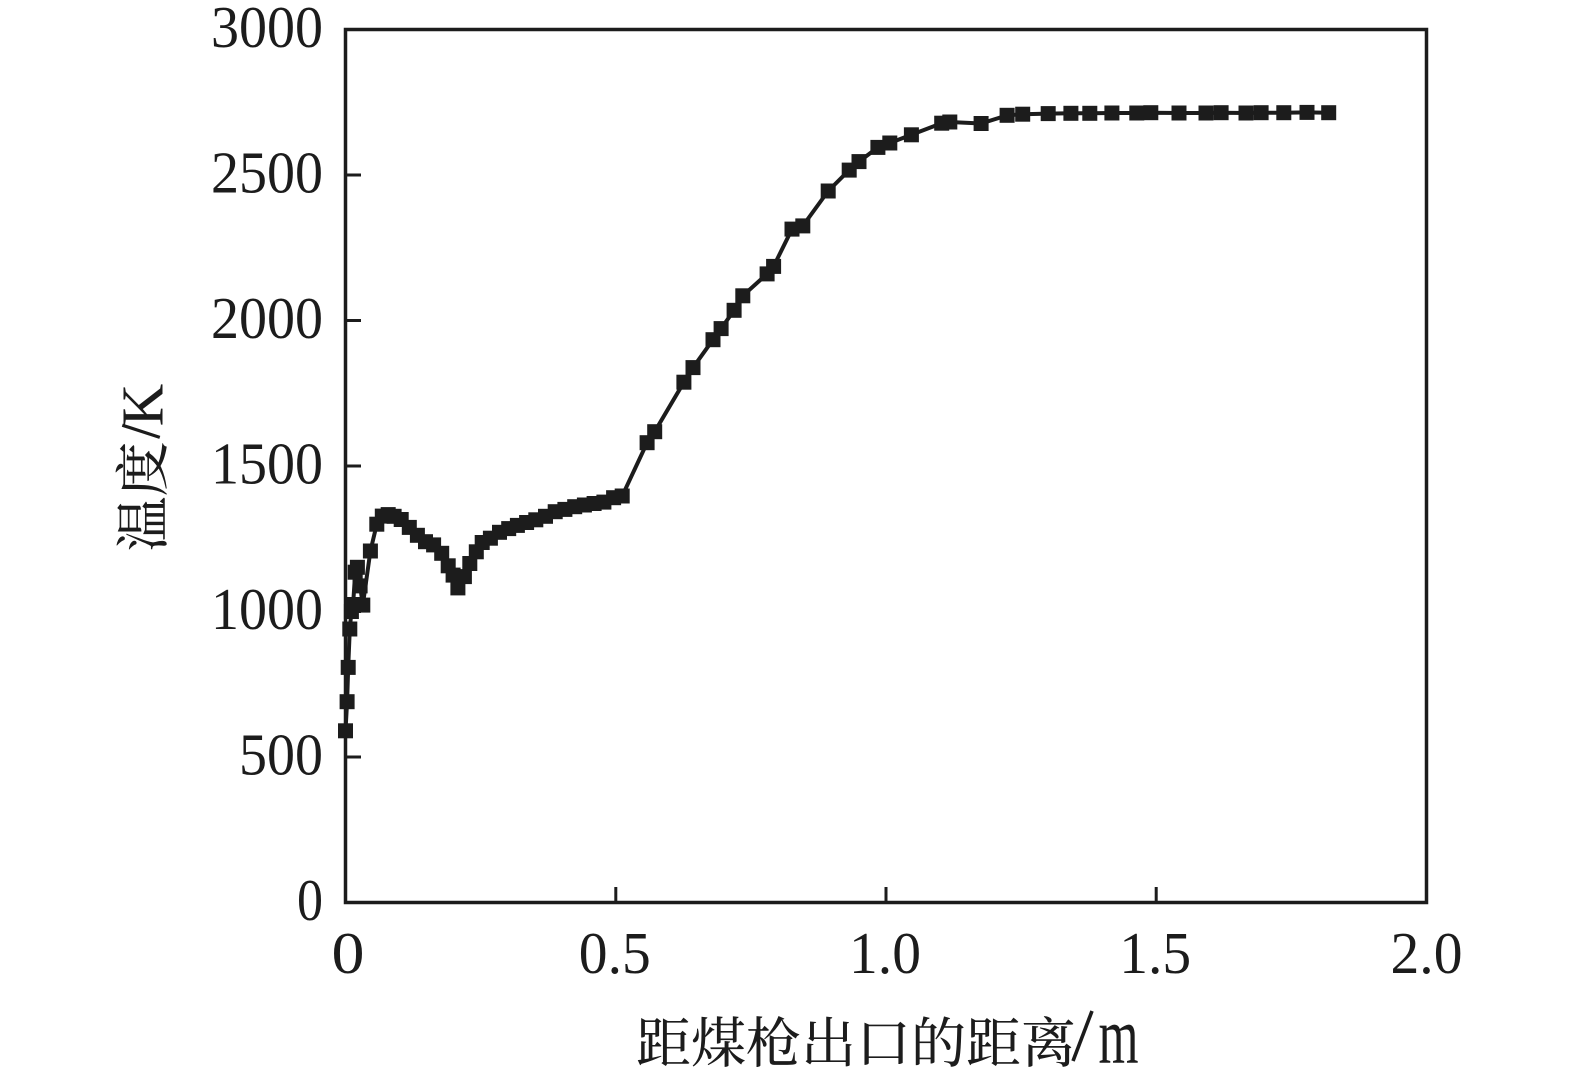 The width and height of the screenshot is (1575, 1079). What do you see at coordinates (615, 953) in the screenshot?
I see `svg-text: 0.5` at bounding box center [615, 953].